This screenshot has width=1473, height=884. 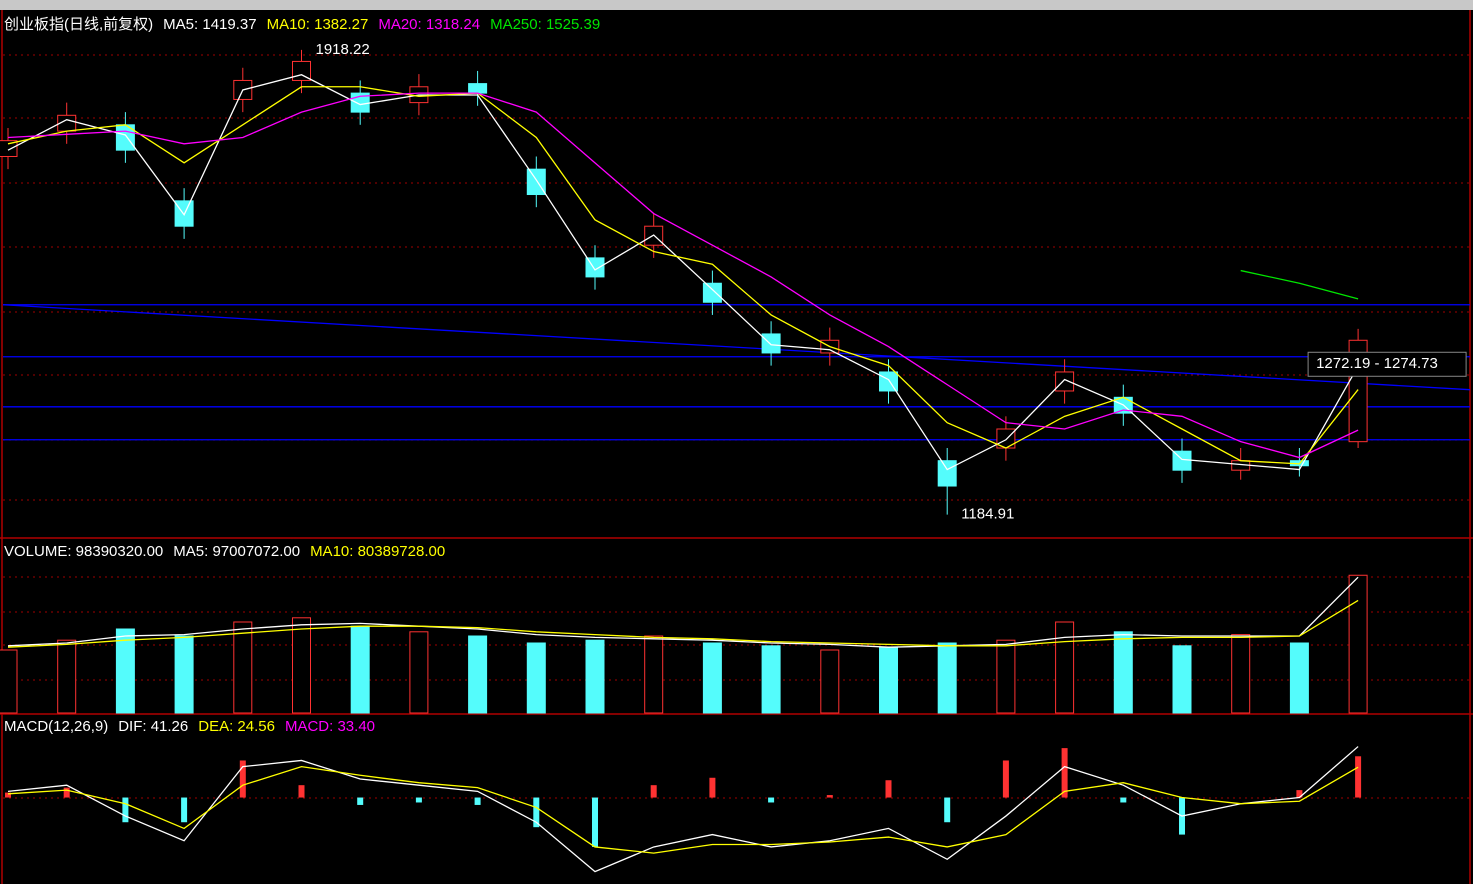 I want to click on legend-entry: DIF: 41.26, so click(x=153, y=726).